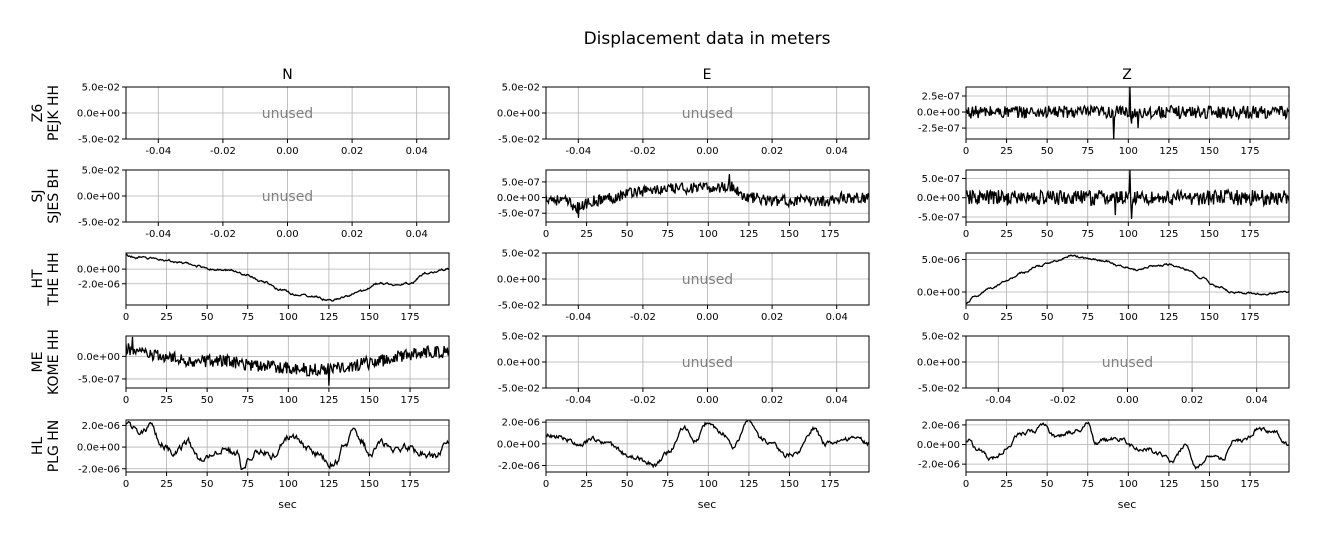 Image resolution: width=1318 pixels, height=540 pixels. What do you see at coordinates (1127, 504) in the screenshot?
I see `x-axis-label-col-2: sec` at bounding box center [1127, 504].